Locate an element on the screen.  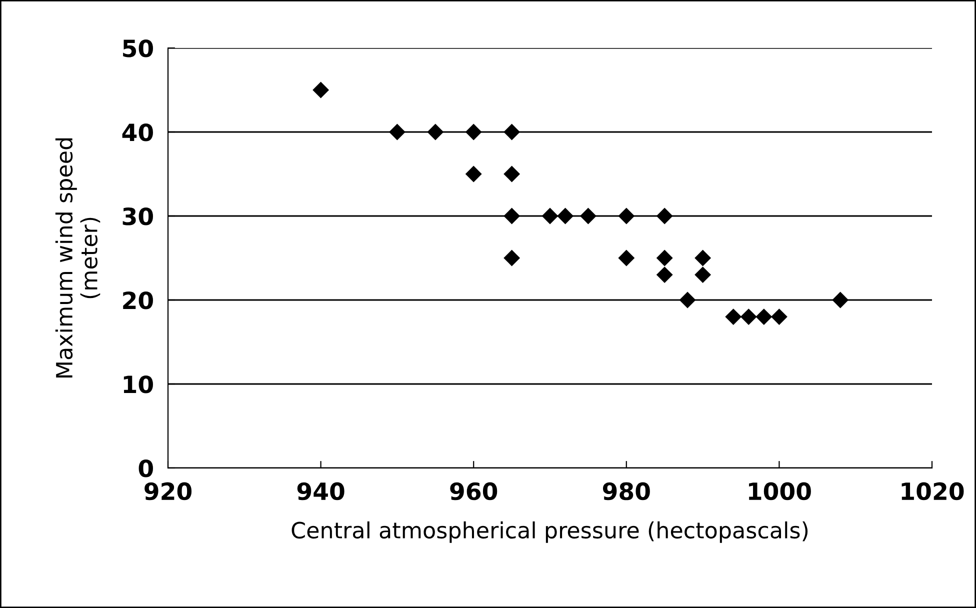
x-tick-label: 1020 is located at coordinates (933, 491).